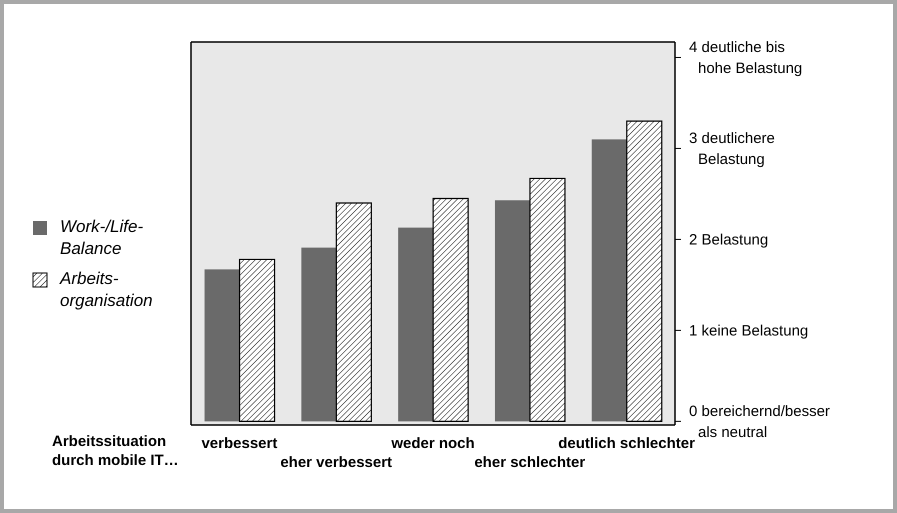 The height and width of the screenshot is (513, 897). I want to click on legend-label: Arbeits- organisation, so click(106, 290).